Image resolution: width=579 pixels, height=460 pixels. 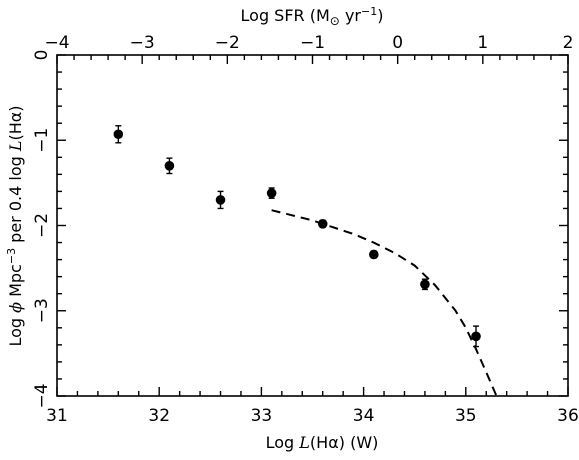 What do you see at coordinates (42, 55) in the screenshot?
I see `y-tick-label: 0` at bounding box center [42, 55].